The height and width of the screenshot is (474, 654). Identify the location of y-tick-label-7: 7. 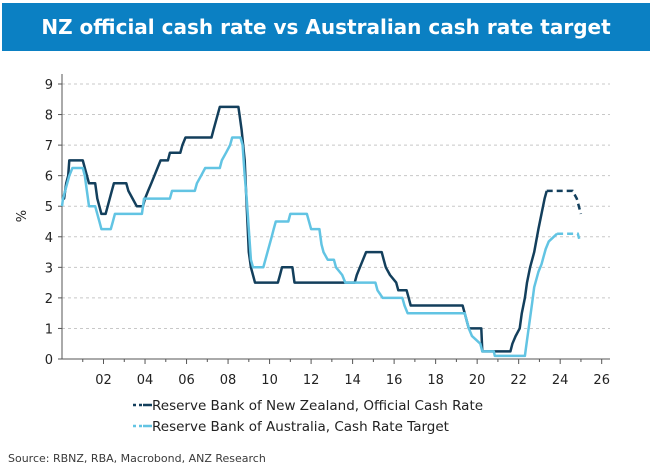
(49, 146).